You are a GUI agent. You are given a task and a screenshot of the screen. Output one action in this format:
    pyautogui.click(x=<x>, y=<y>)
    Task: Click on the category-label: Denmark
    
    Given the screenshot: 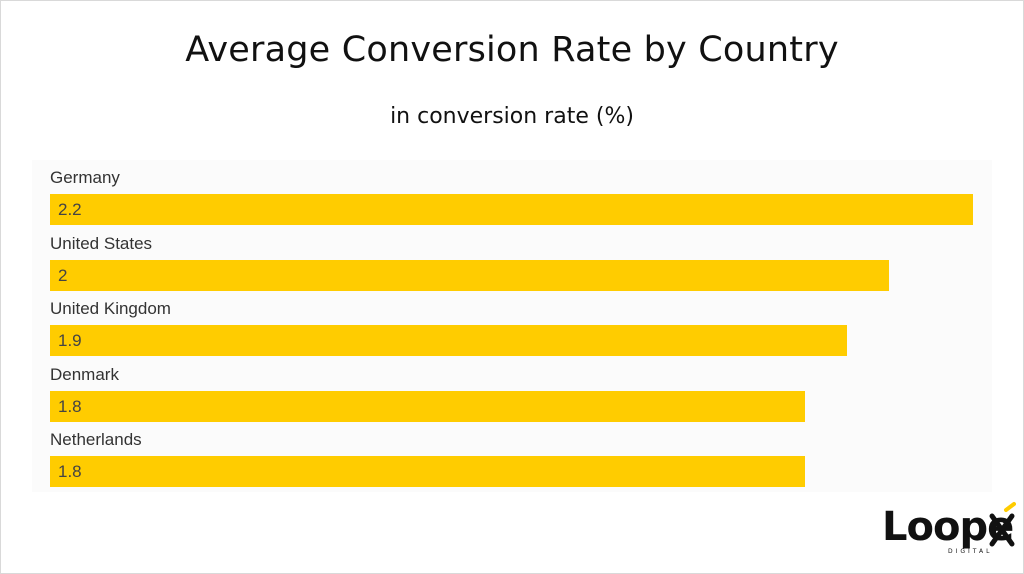 What is the action you would take?
    pyautogui.click(x=84, y=374)
    